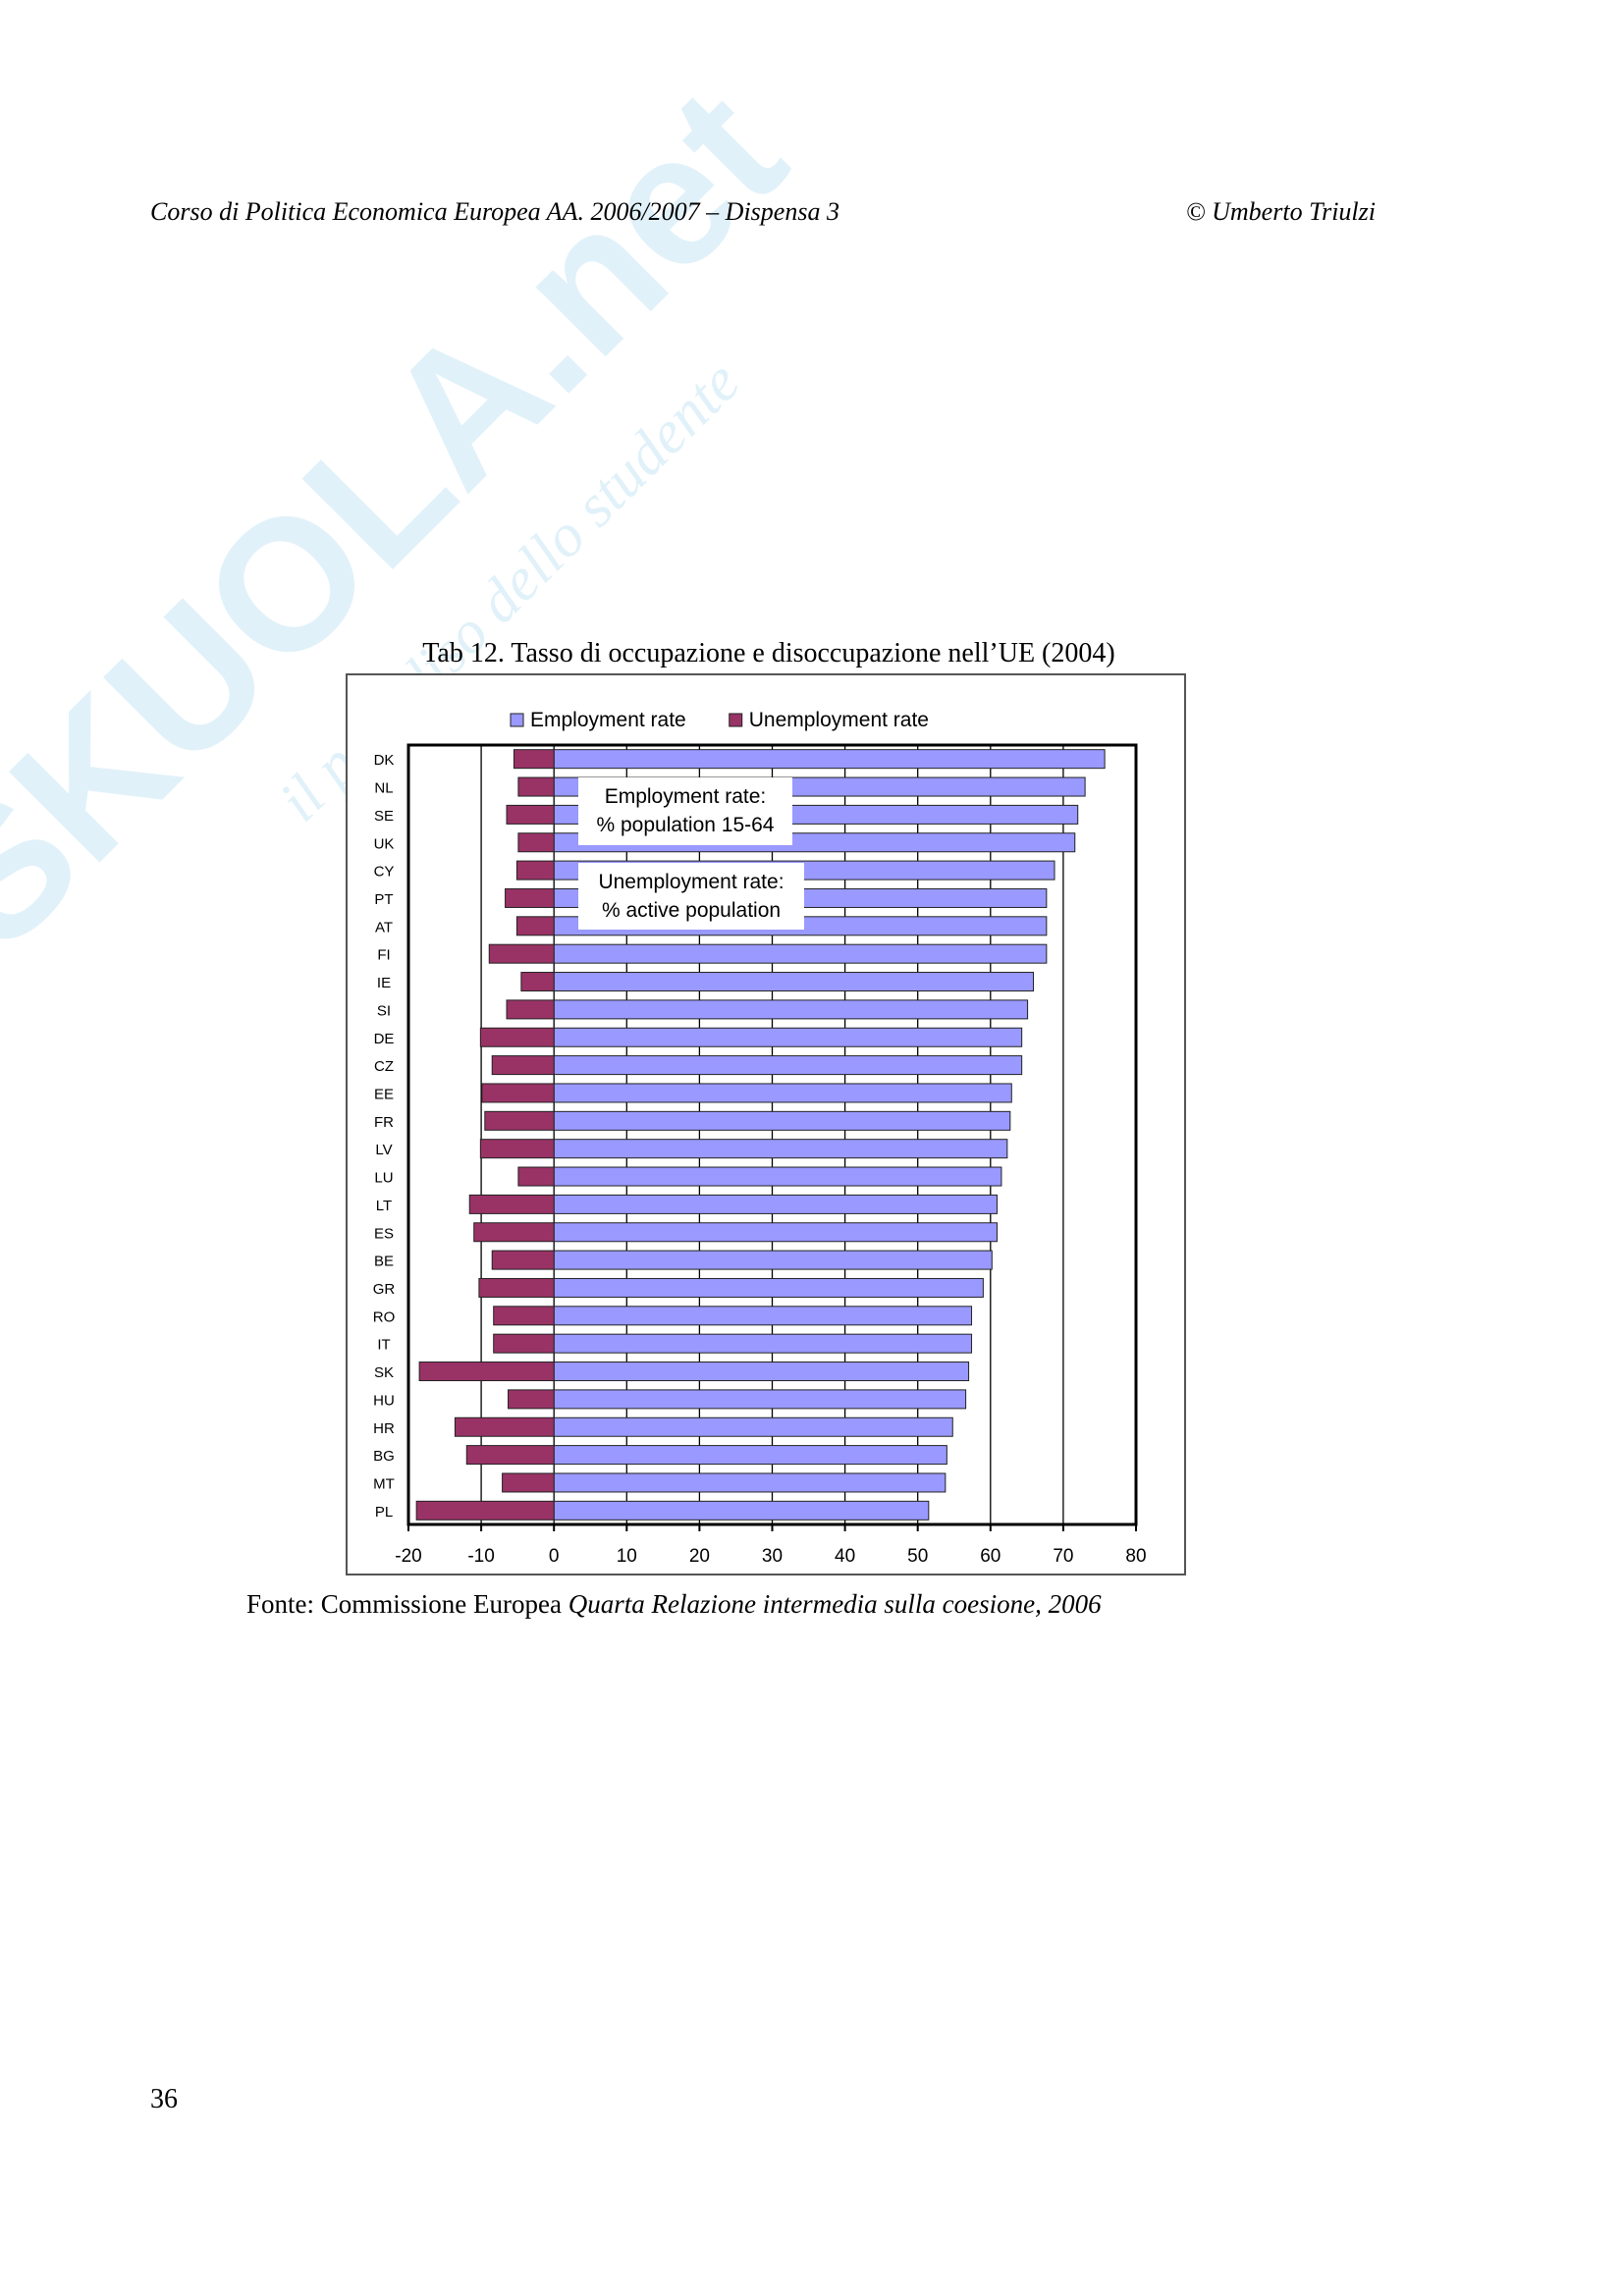 This screenshot has width=1623, height=2296. I want to click on y-tick-label: SI, so click(384, 1010).